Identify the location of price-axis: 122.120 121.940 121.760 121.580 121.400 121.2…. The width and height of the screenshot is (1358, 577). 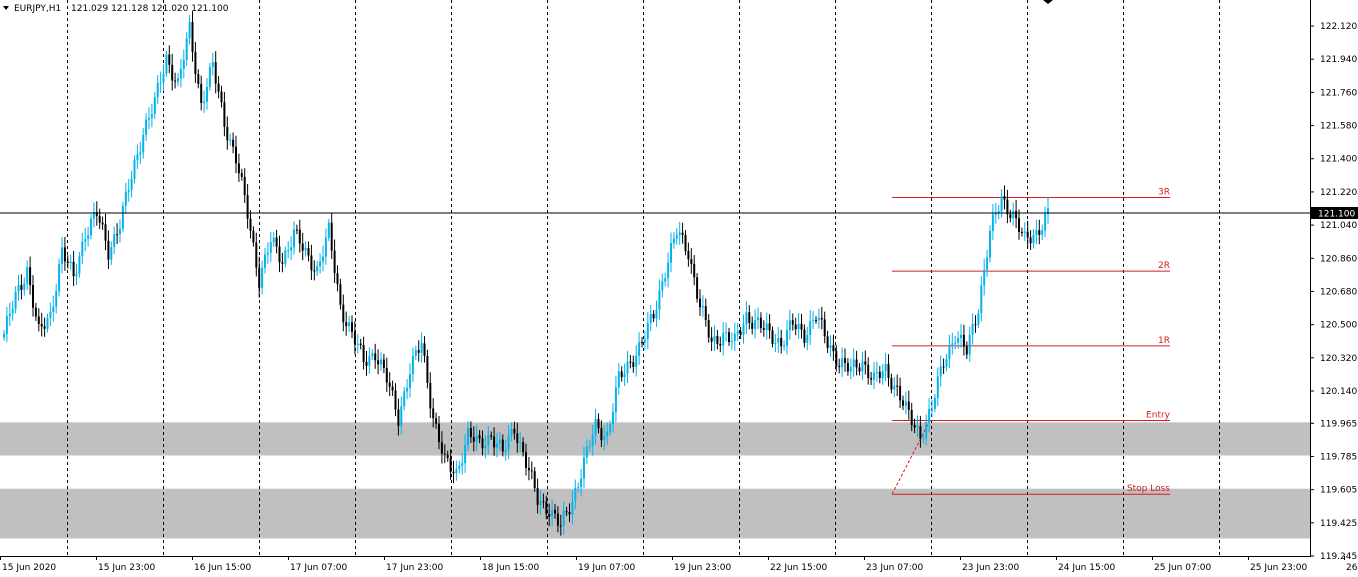
(1333, 292).